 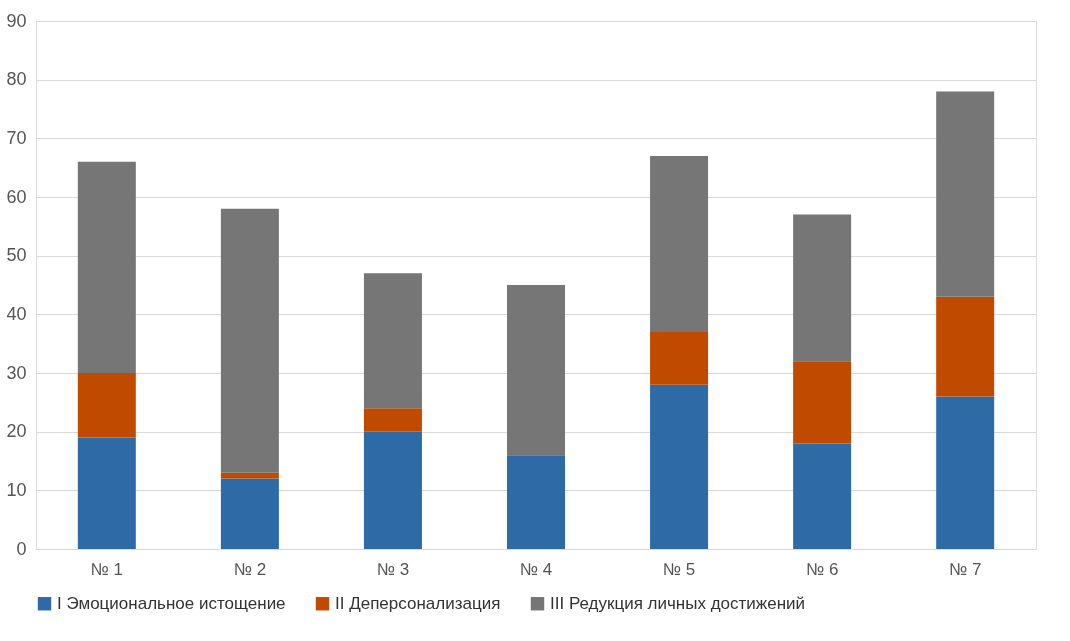 What do you see at coordinates (965, 569) in the screenshot?
I see `x-tick-label: № 7` at bounding box center [965, 569].